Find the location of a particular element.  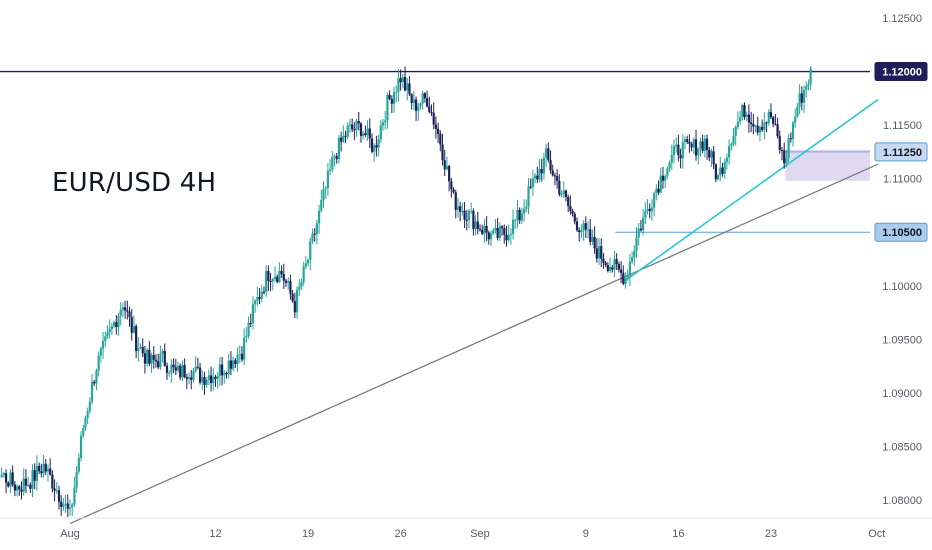

price-marker-zone: 1.11250 is located at coordinates (901, 152).